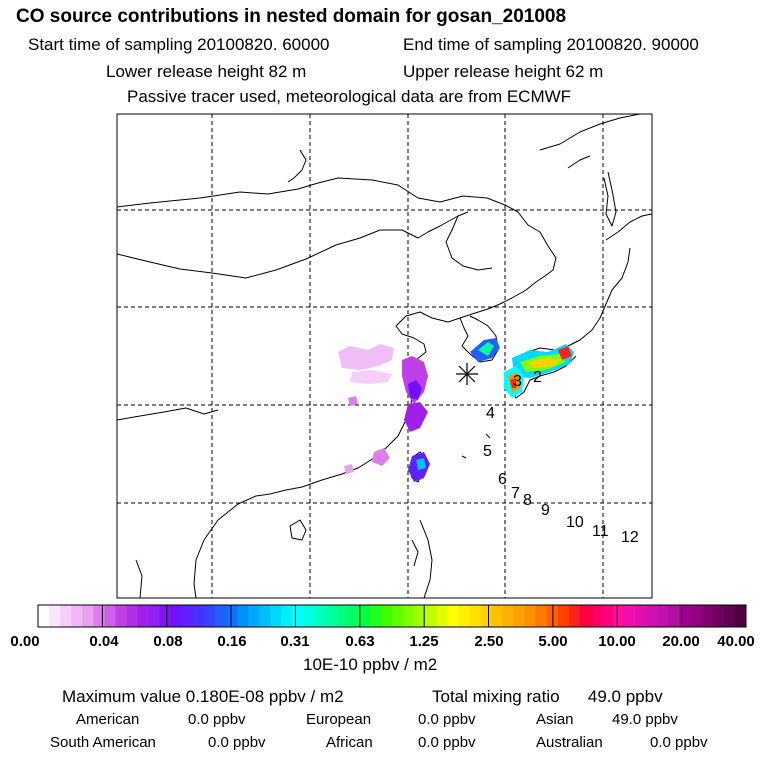  What do you see at coordinates (203, 696) in the screenshot?
I see `max-value-label: Maximum value 0.180E-08 ppbv / m2` at bounding box center [203, 696].